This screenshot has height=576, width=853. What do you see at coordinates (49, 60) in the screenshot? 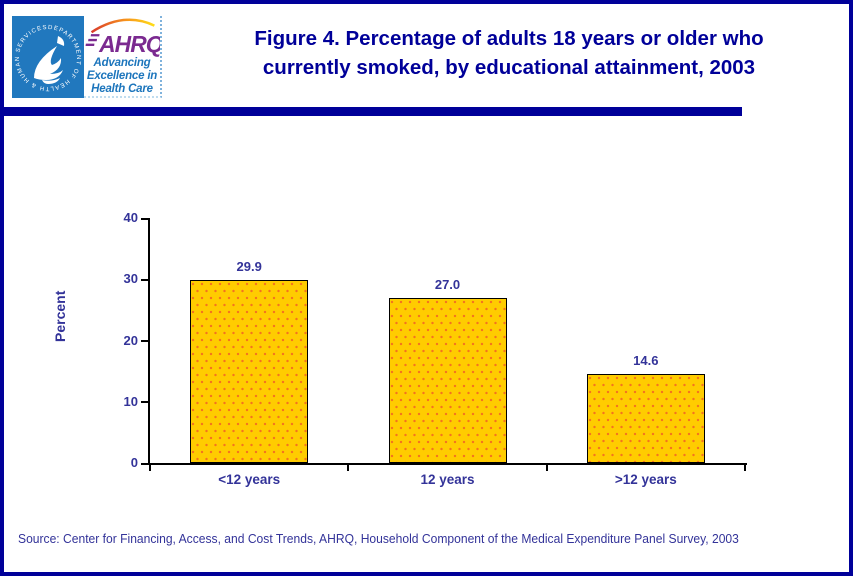
I see `hhs-eagle-icon` at bounding box center [49, 60].